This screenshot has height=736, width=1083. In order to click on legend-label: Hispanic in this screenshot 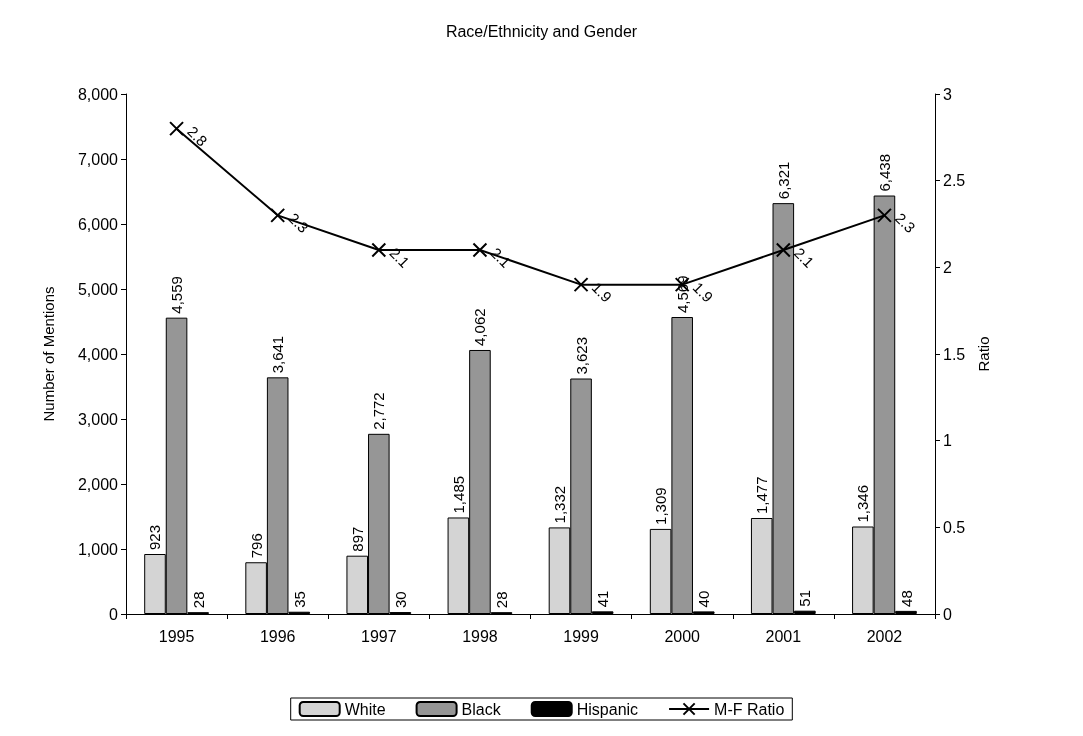, I will do `click(607, 709)`.